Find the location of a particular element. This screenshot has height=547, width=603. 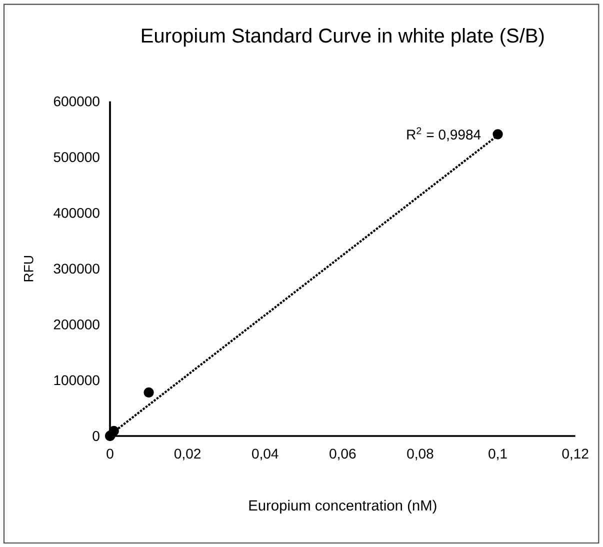

y-tick-label: 300000 is located at coordinates (77, 269).